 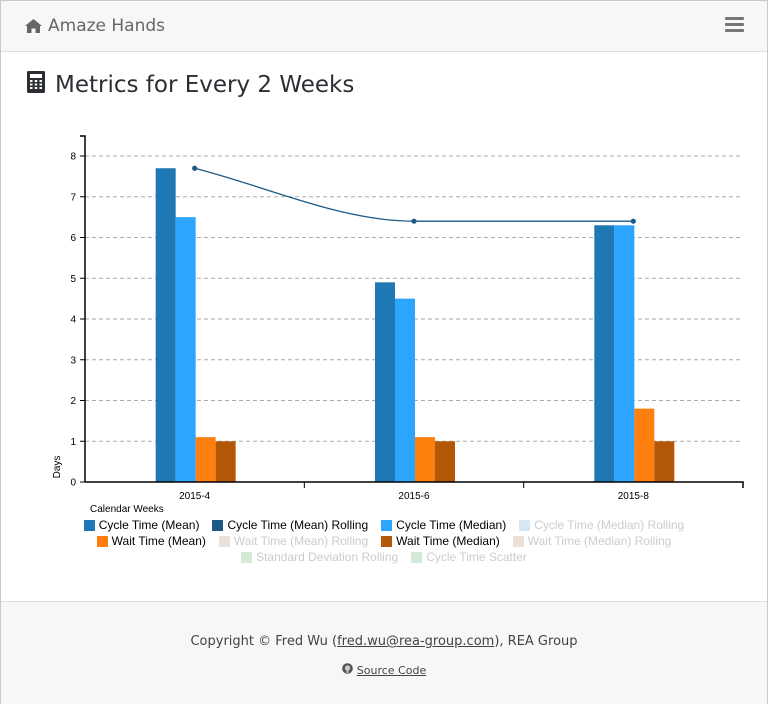 What do you see at coordinates (57, 467) in the screenshot?
I see `y-axis-label: Days` at bounding box center [57, 467].